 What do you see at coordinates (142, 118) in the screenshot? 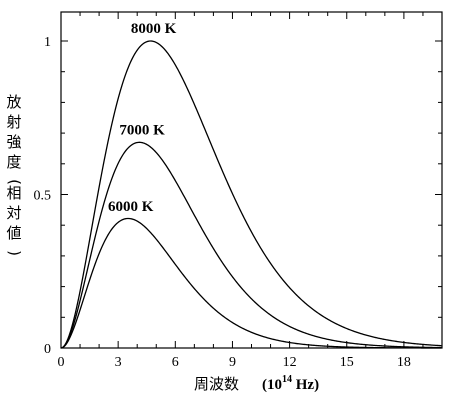
I see `series-labels: 6000 K 7000 K 8000 K` at bounding box center [142, 118].